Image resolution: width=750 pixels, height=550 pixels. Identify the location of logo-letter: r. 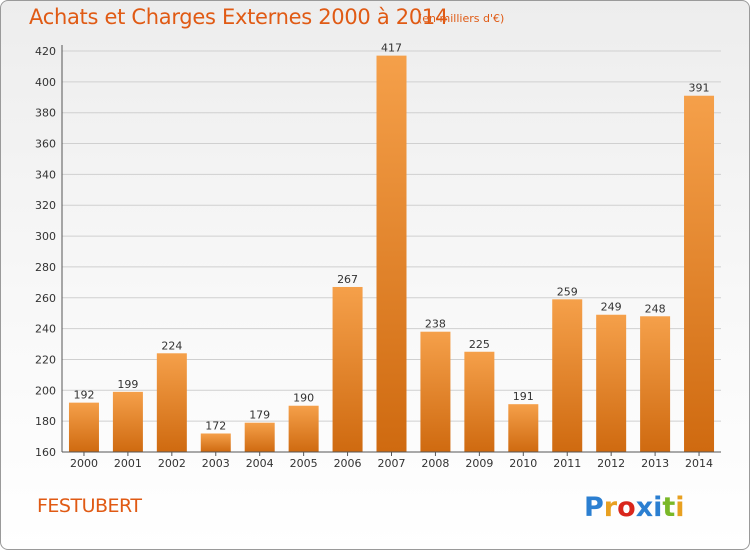
(611, 507).